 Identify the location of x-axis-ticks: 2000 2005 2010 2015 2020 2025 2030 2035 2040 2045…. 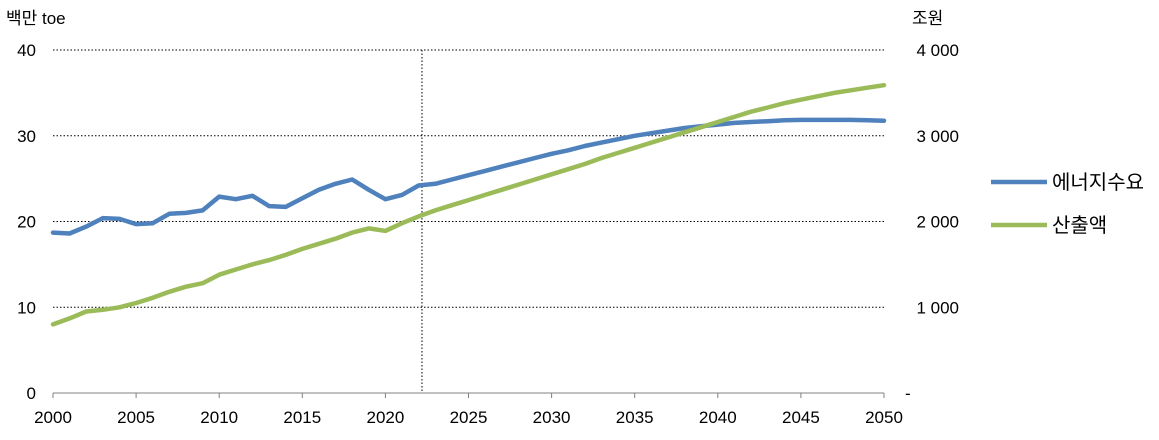
(468, 410).